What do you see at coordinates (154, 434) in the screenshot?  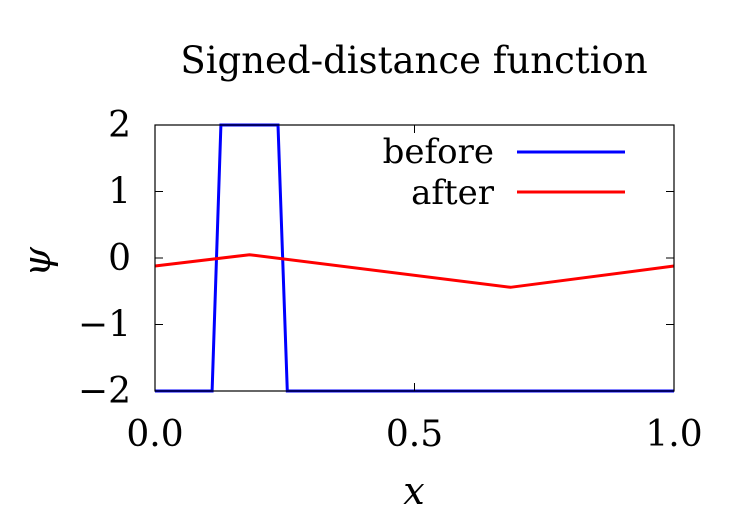 I see `x-tick-label: 0.0` at bounding box center [154, 434].